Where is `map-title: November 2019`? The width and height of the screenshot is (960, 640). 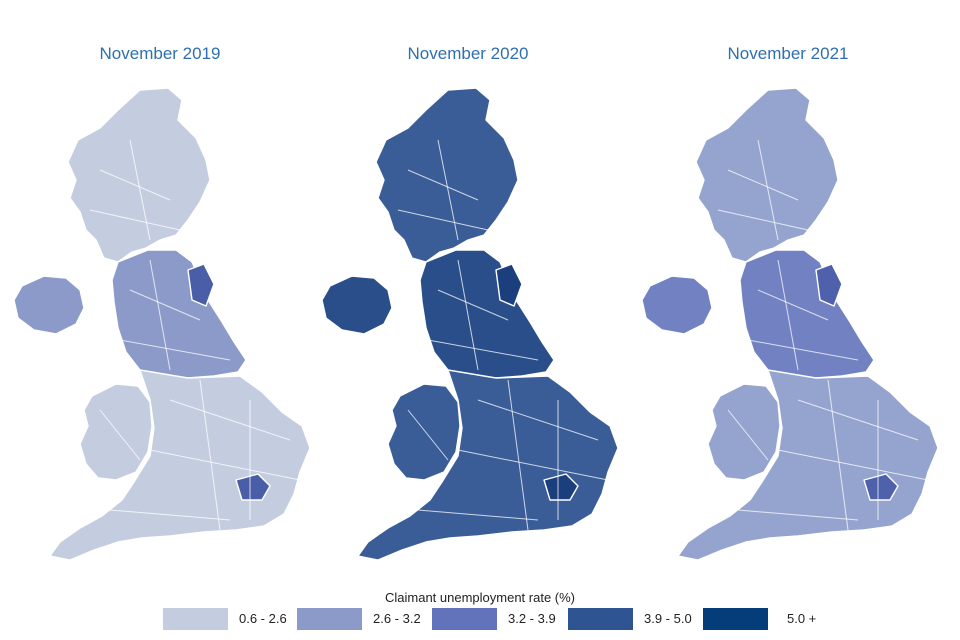 map-title: November 2019 is located at coordinates (160, 53).